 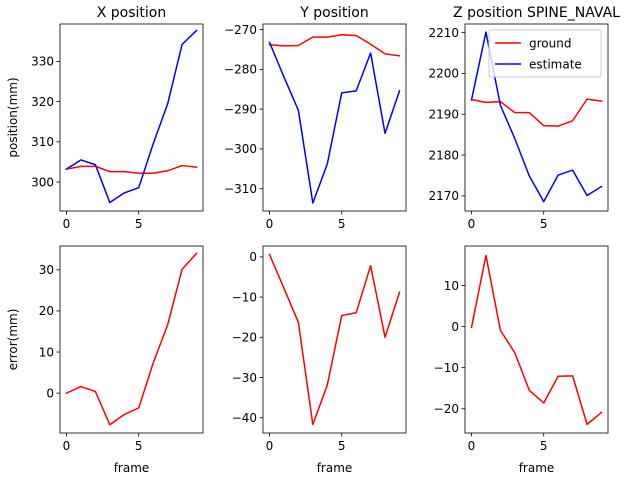 I want to click on subplot-2: Y position 0 5 −310 −300 −290 −280 −270, so click(x=315, y=118).